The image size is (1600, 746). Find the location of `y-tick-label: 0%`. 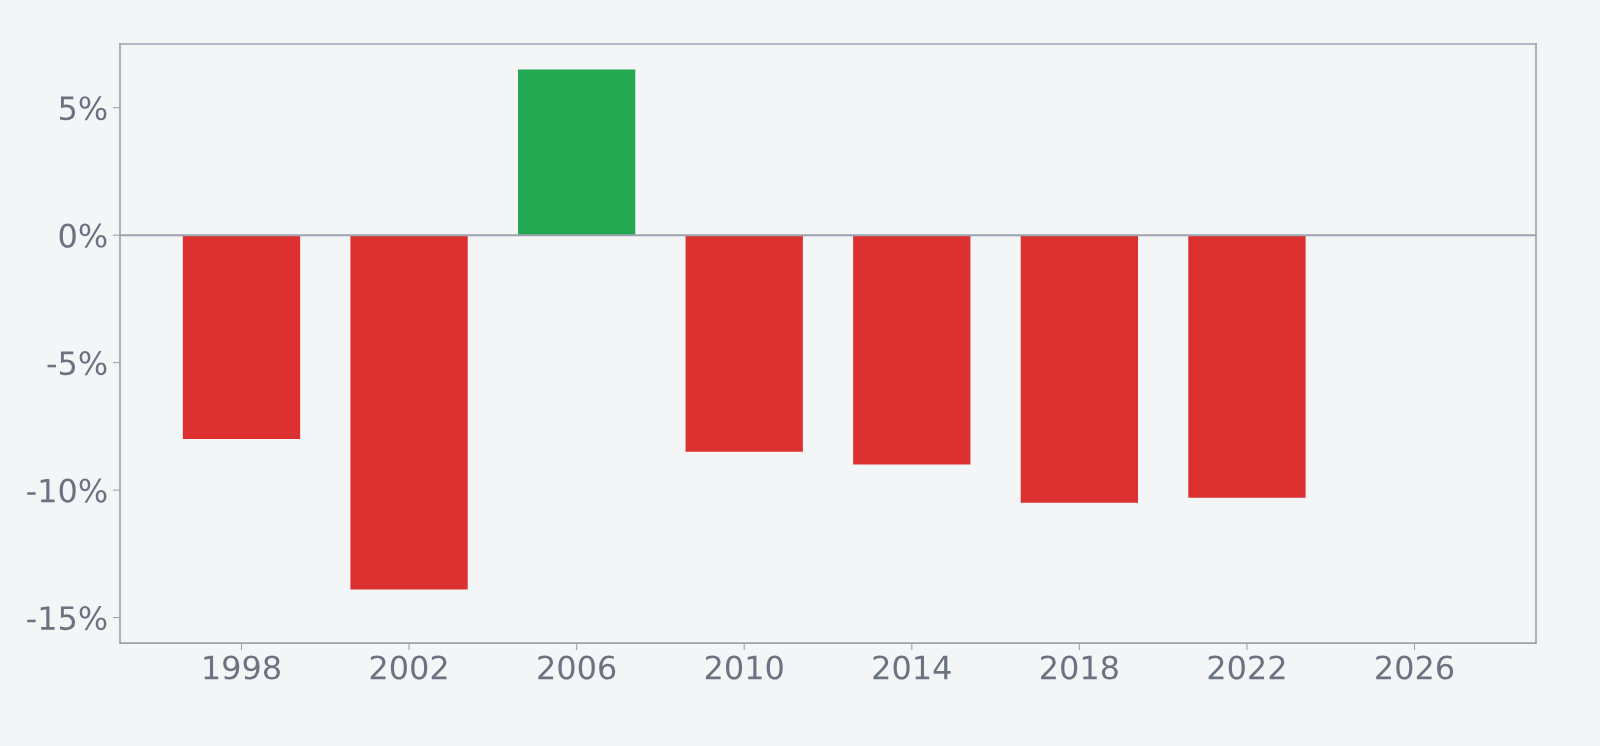

y-tick-label: 0% is located at coordinates (83, 235).